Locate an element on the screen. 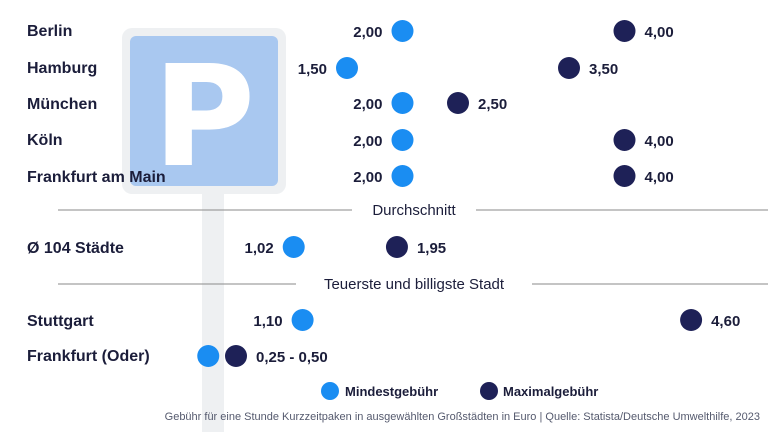 The height and width of the screenshot is (432, 768). city-label: Köln is located at coordinates (45, 140).